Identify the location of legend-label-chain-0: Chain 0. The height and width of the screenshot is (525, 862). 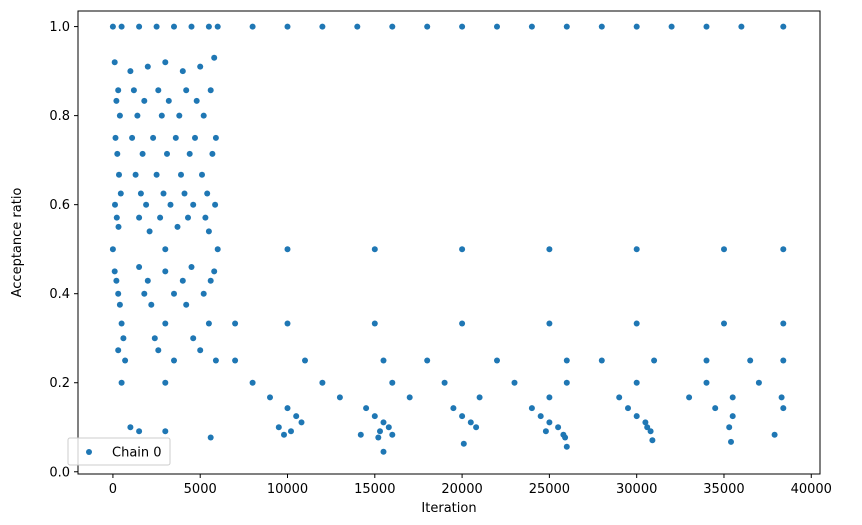
(137, 453).